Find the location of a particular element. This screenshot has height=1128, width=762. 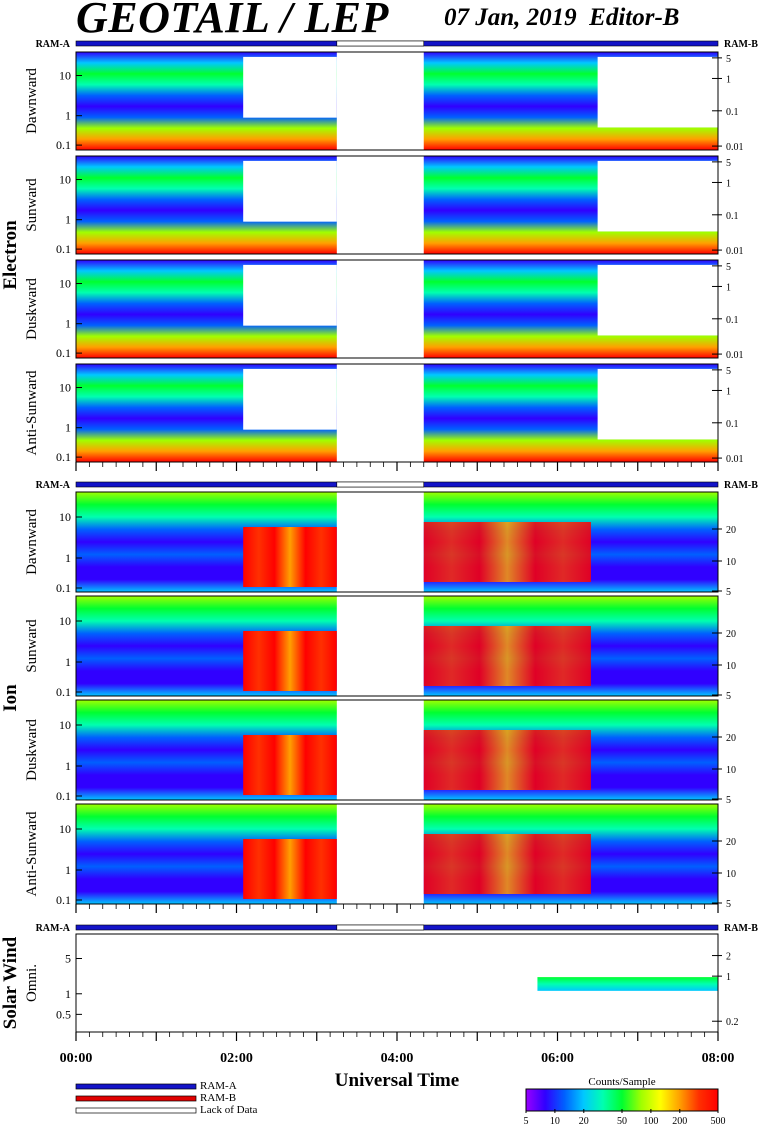

panel-0-3-sparse-region is located at coordinates (290, 399).